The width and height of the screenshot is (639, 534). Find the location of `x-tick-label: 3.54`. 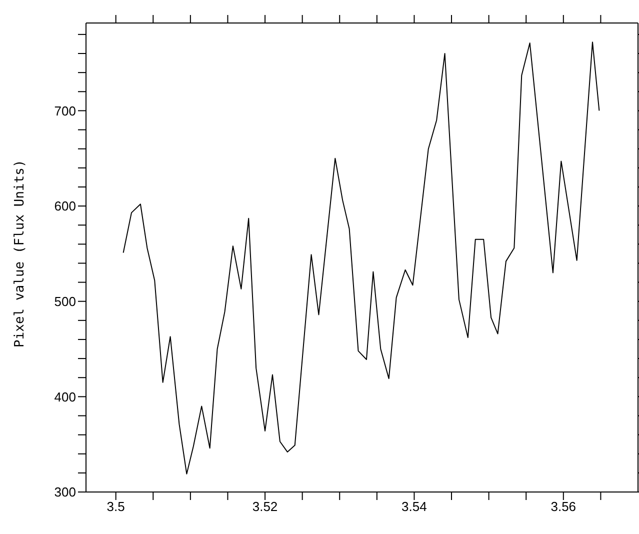

x-tick-label: 3.54 is located at coordinates (414, 506).